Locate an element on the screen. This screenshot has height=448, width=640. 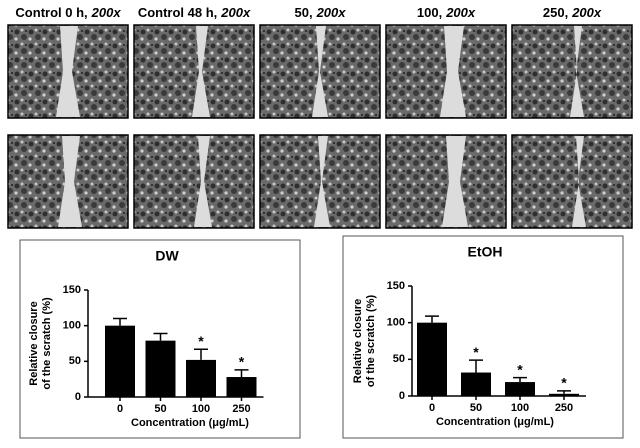
column-header: 50, 200x is located at coordinates (321, 12).